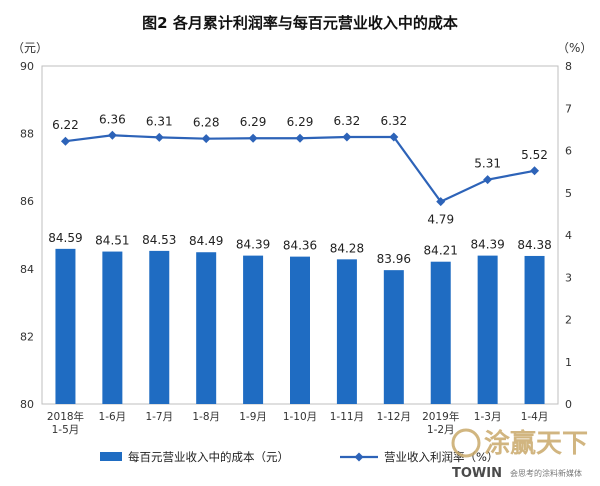 Image resolution: width=600 pixels, height=486 pixels. Describe the element at coordinates (394, 417) in the screenshot. I see `x-tick-label: 1-12月` at that location.